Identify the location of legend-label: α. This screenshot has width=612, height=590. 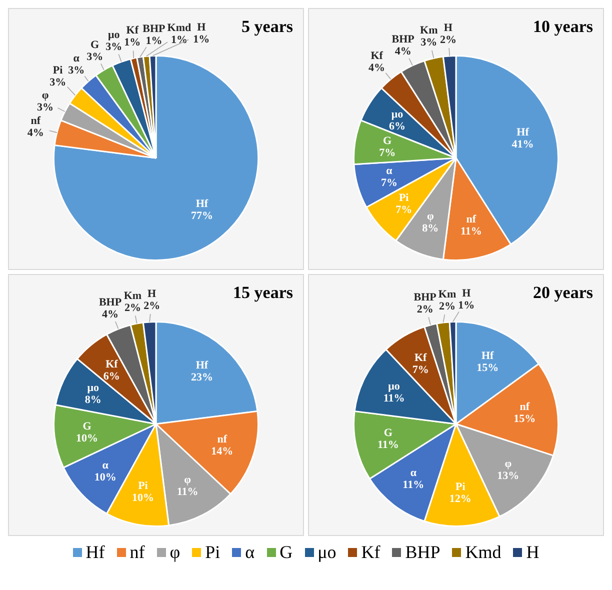
(250, 552).